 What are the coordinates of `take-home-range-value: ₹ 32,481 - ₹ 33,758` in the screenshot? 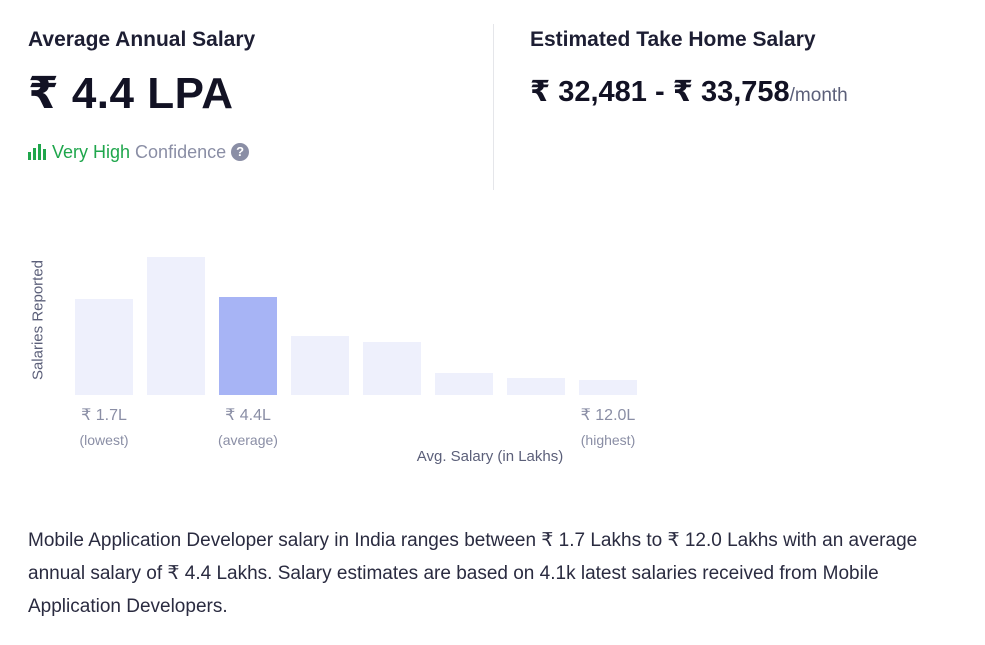 It's located at (660, 92).